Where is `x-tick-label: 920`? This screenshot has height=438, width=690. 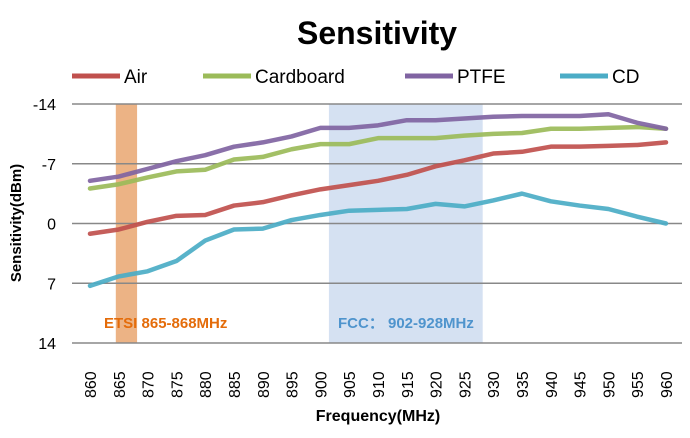
x-tick-label: 920 is located at coordinates (437, 384).